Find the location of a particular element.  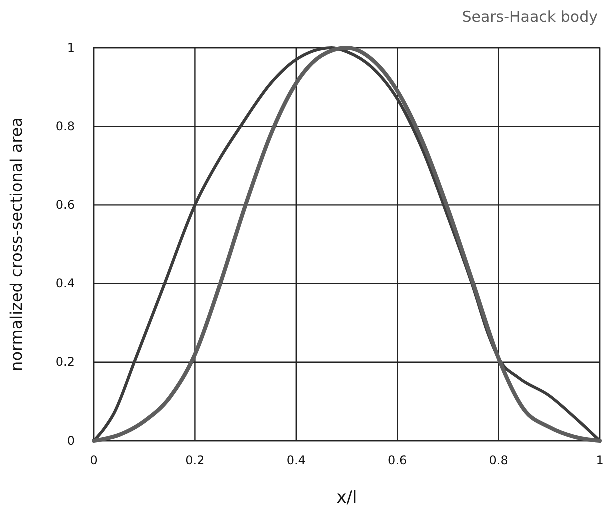

y-tick-label: 0.2 is located at coordinates (65, 362).